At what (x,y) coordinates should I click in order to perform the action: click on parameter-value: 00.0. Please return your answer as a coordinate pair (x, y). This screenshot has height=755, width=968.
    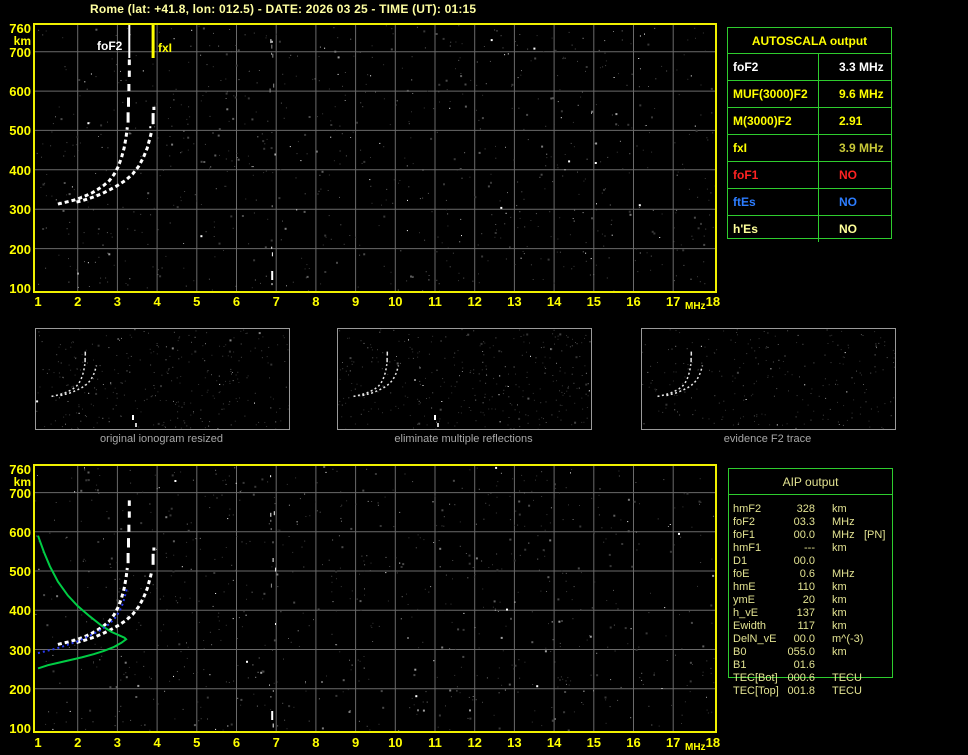
    Looking at the image, I should click on (804, 535).